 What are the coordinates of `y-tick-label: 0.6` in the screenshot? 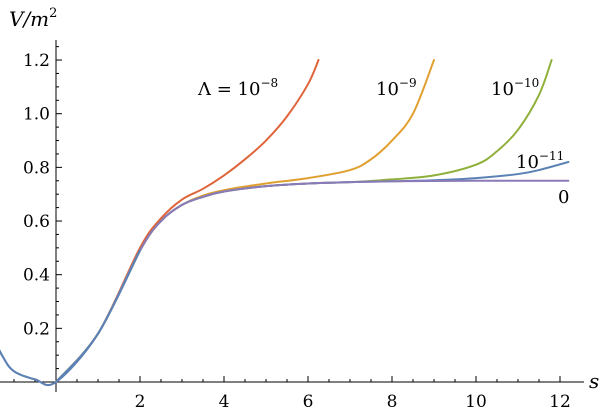 It's located at (36, 222).